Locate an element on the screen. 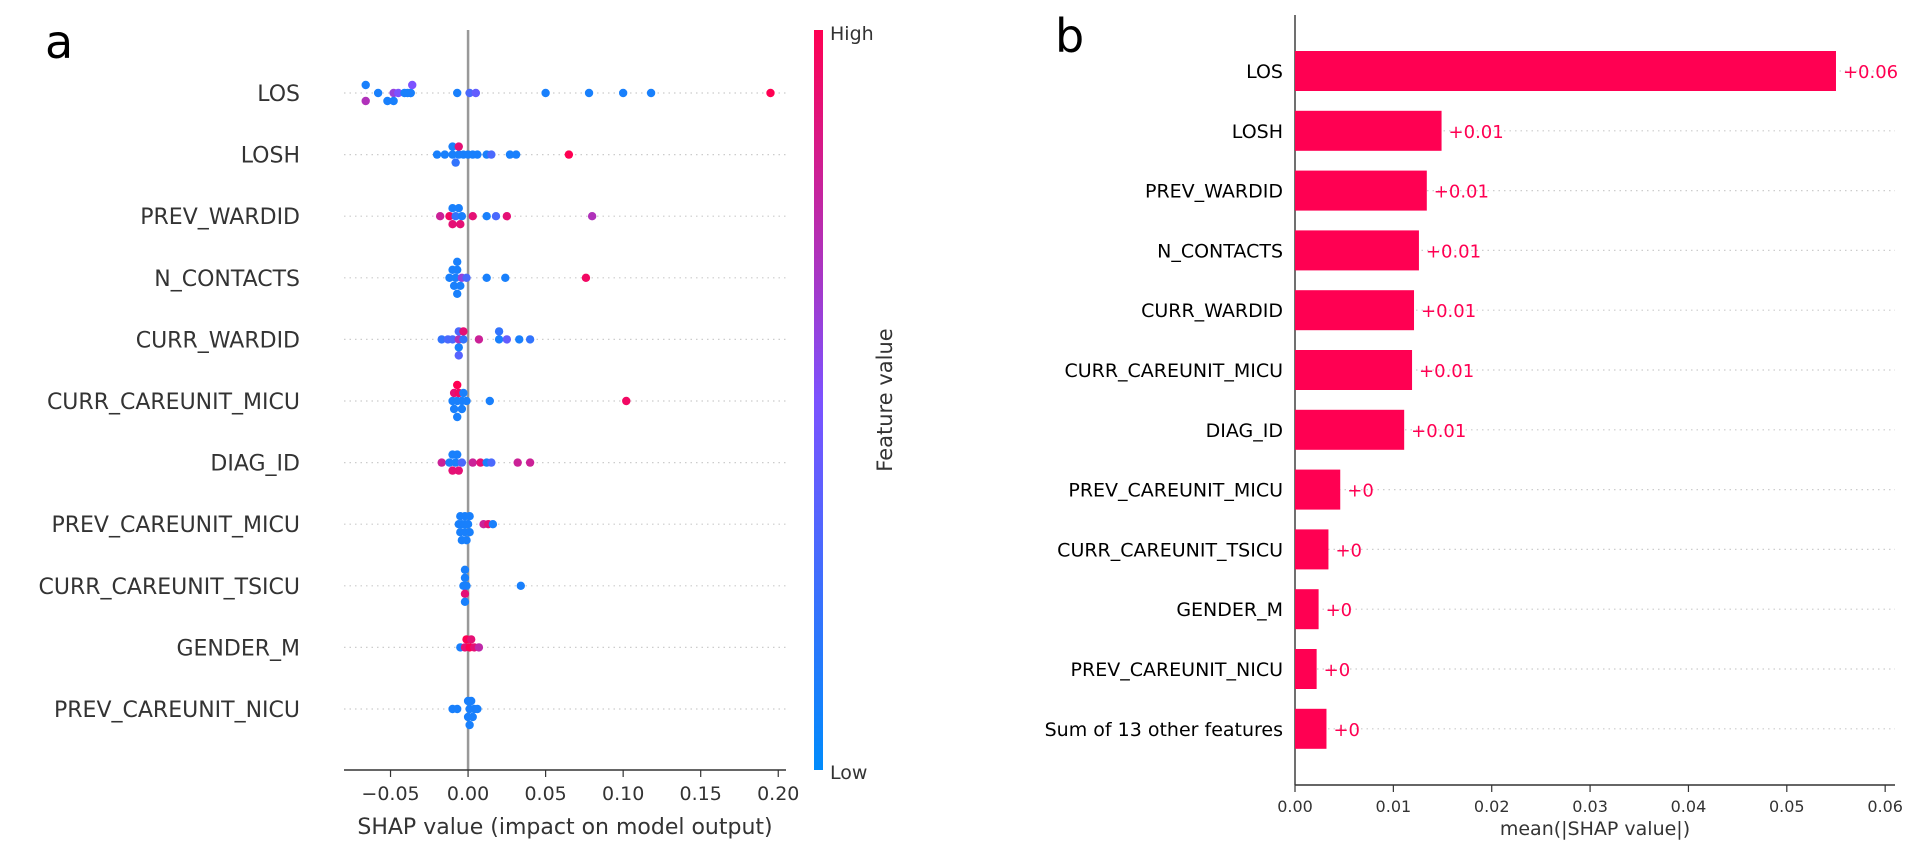 The width and height of the screenshot is (1919, 857). x-tick-label: 0.04 is located at coordinates (1689, 806).